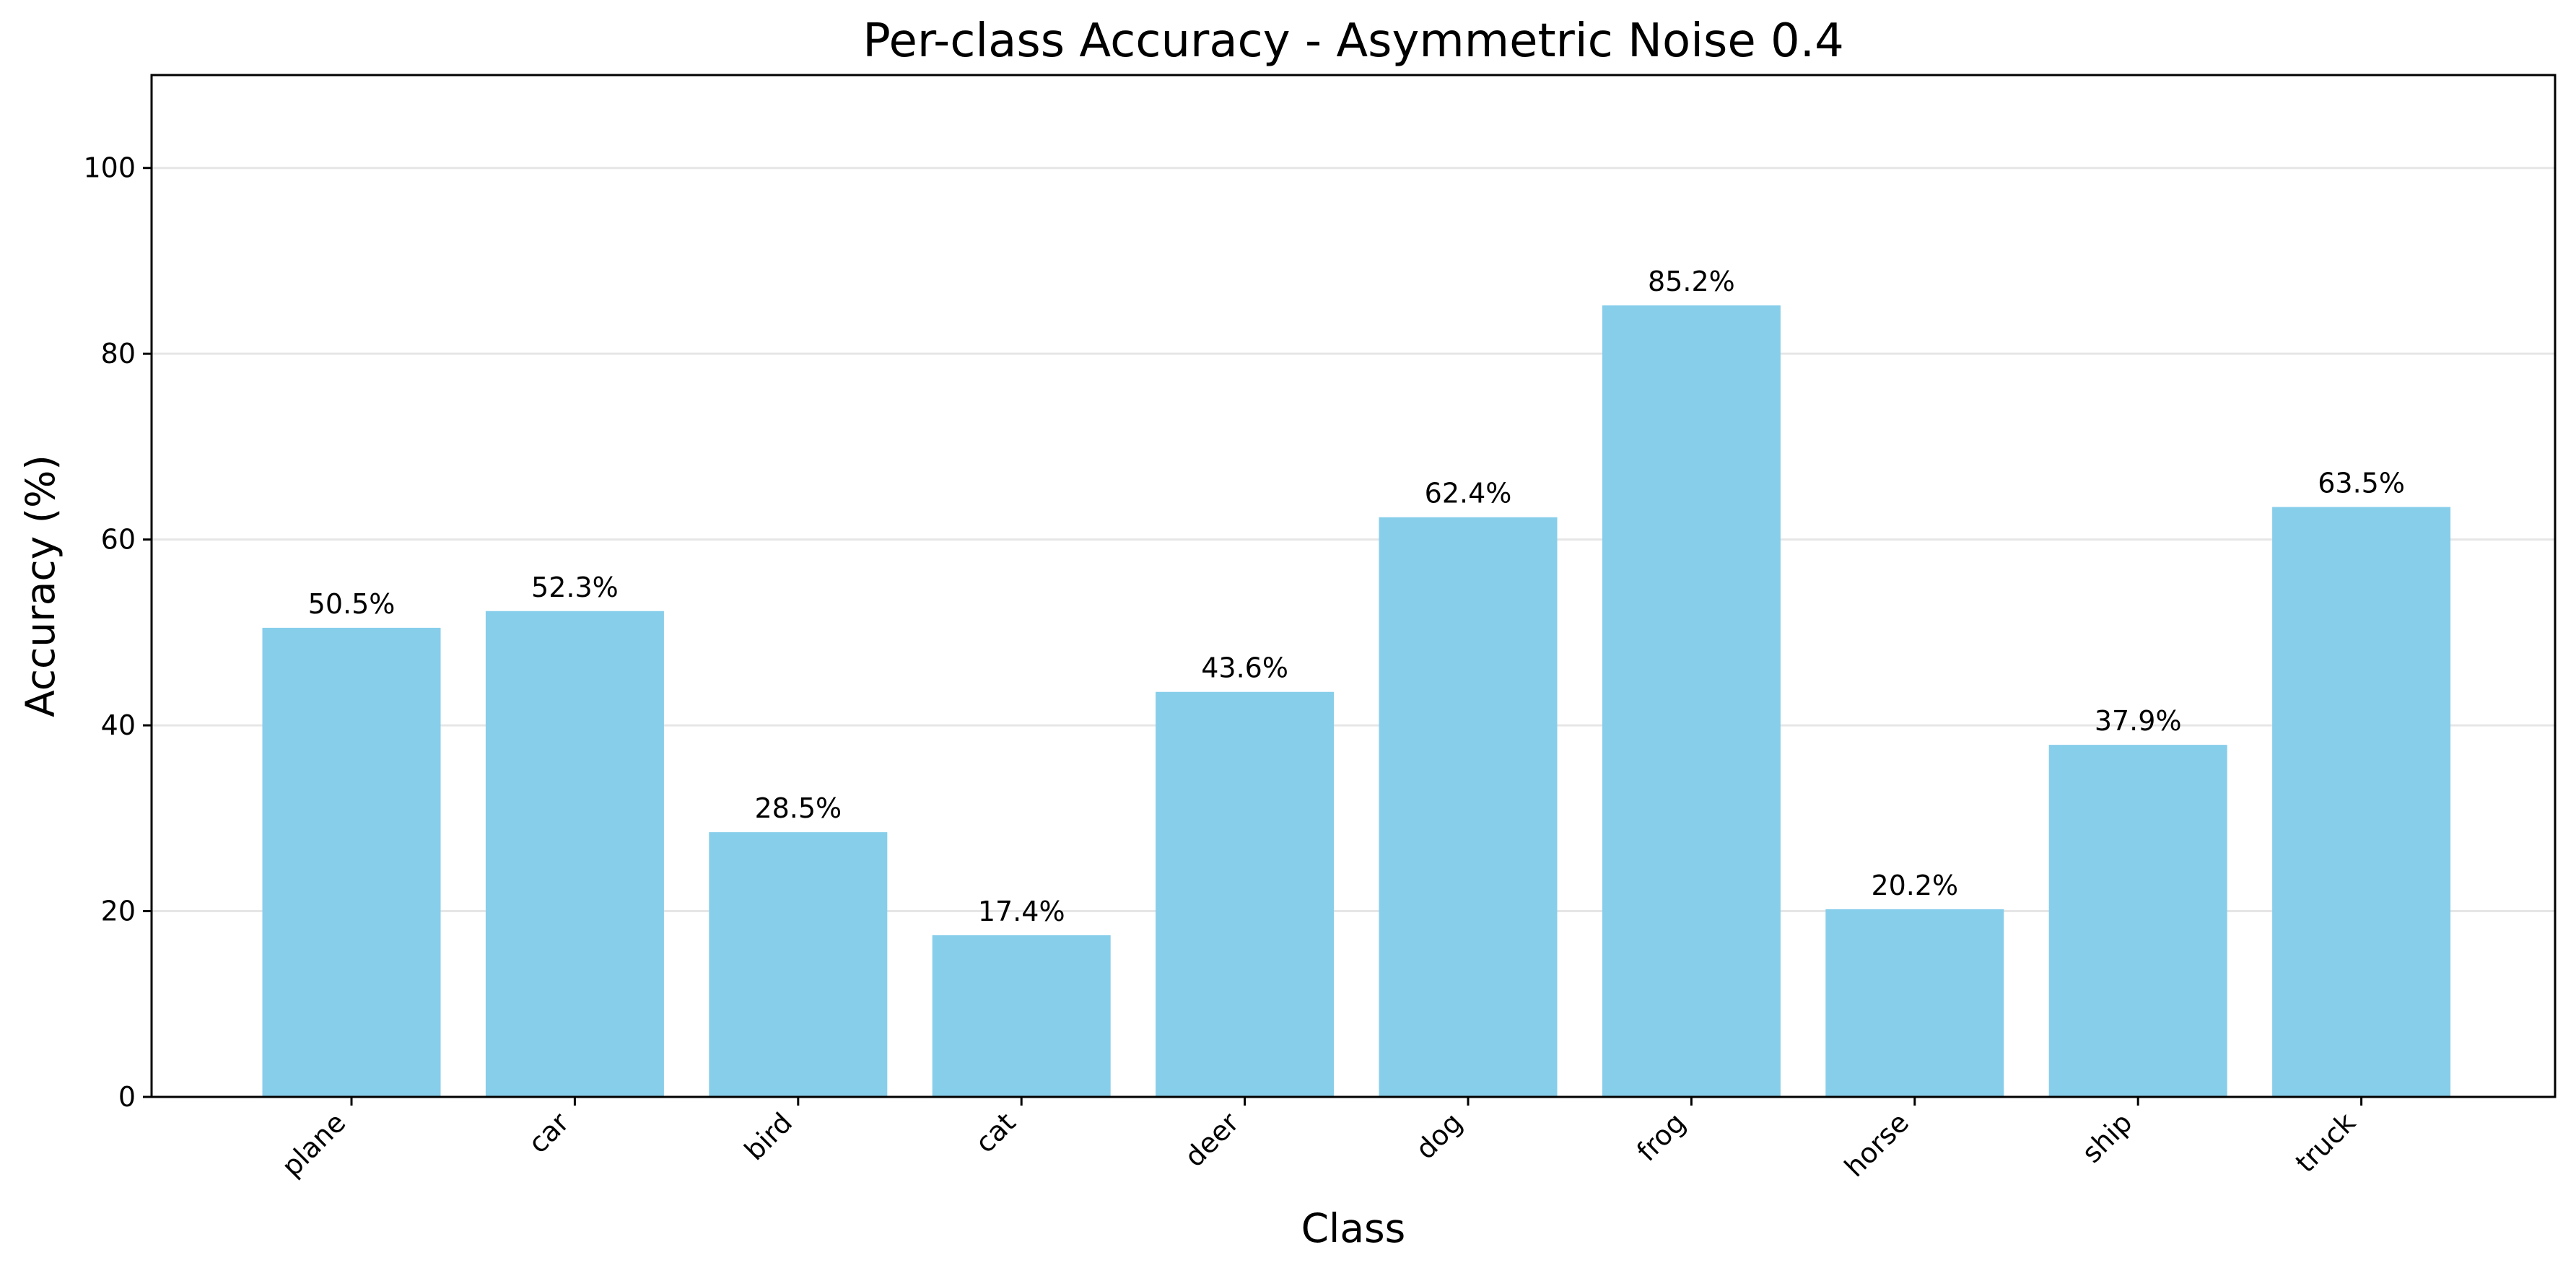  Describe the element at coordinates (109, 168) in the screenshot. I see `y-tick-label: 100` at that location.